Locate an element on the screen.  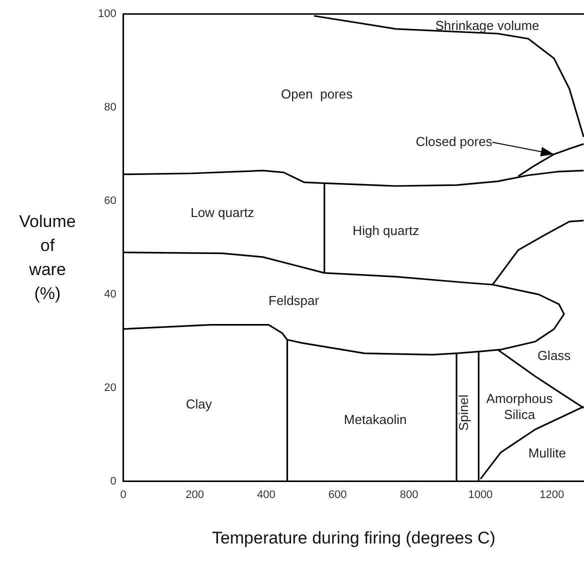
annotation: Clay is located at coordinates (199, 404).